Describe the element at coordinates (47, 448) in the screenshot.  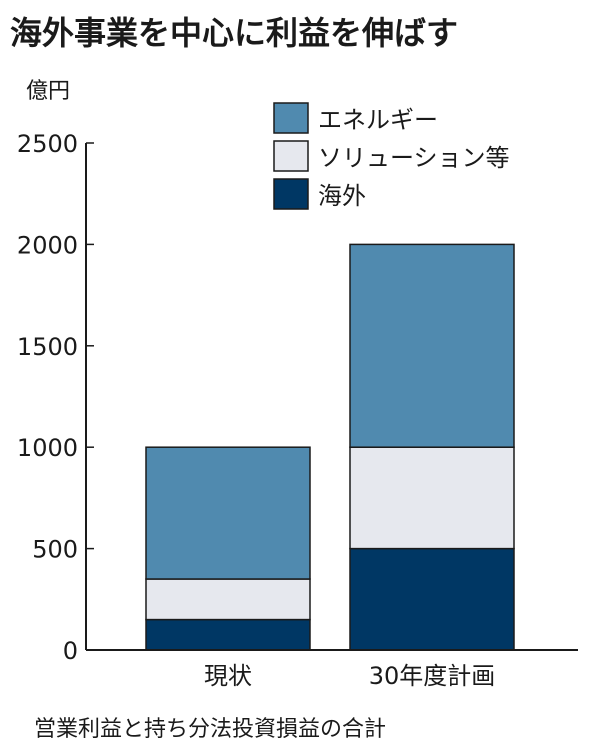
I see `y-tick-label: 1000` at that location.